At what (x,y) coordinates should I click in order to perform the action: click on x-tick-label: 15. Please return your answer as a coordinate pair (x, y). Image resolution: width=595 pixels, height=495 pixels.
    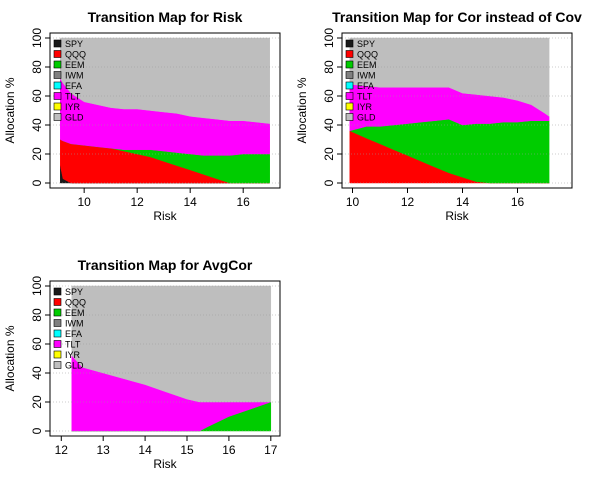
    Looking at the image, I should click on (187, 450).